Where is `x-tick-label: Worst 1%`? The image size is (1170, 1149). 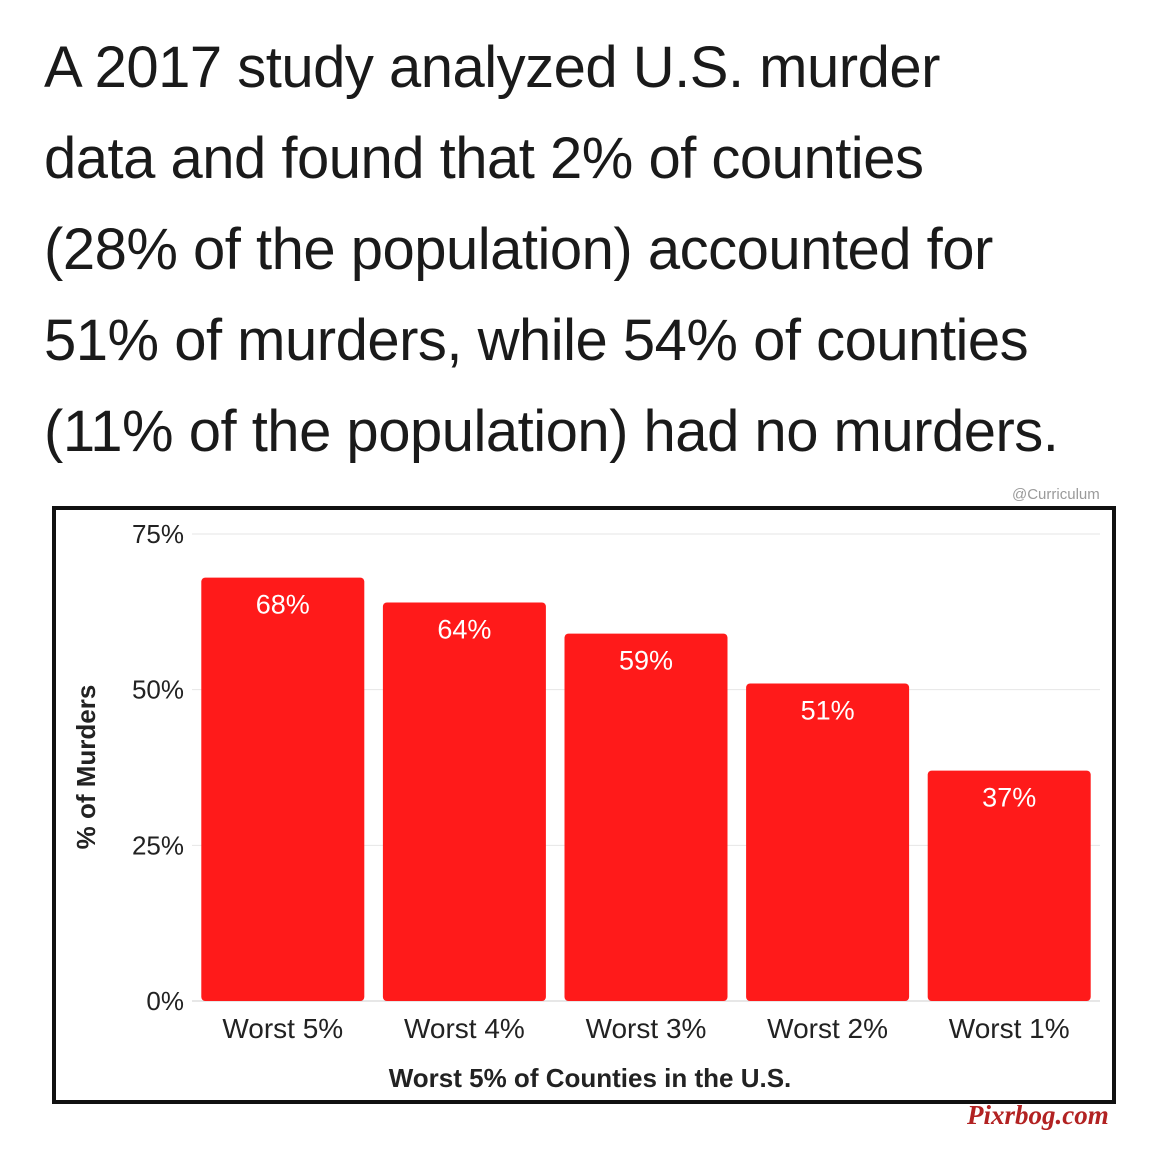
x-tick-label: Worst 1% is located at coordinates (1009, 1028).